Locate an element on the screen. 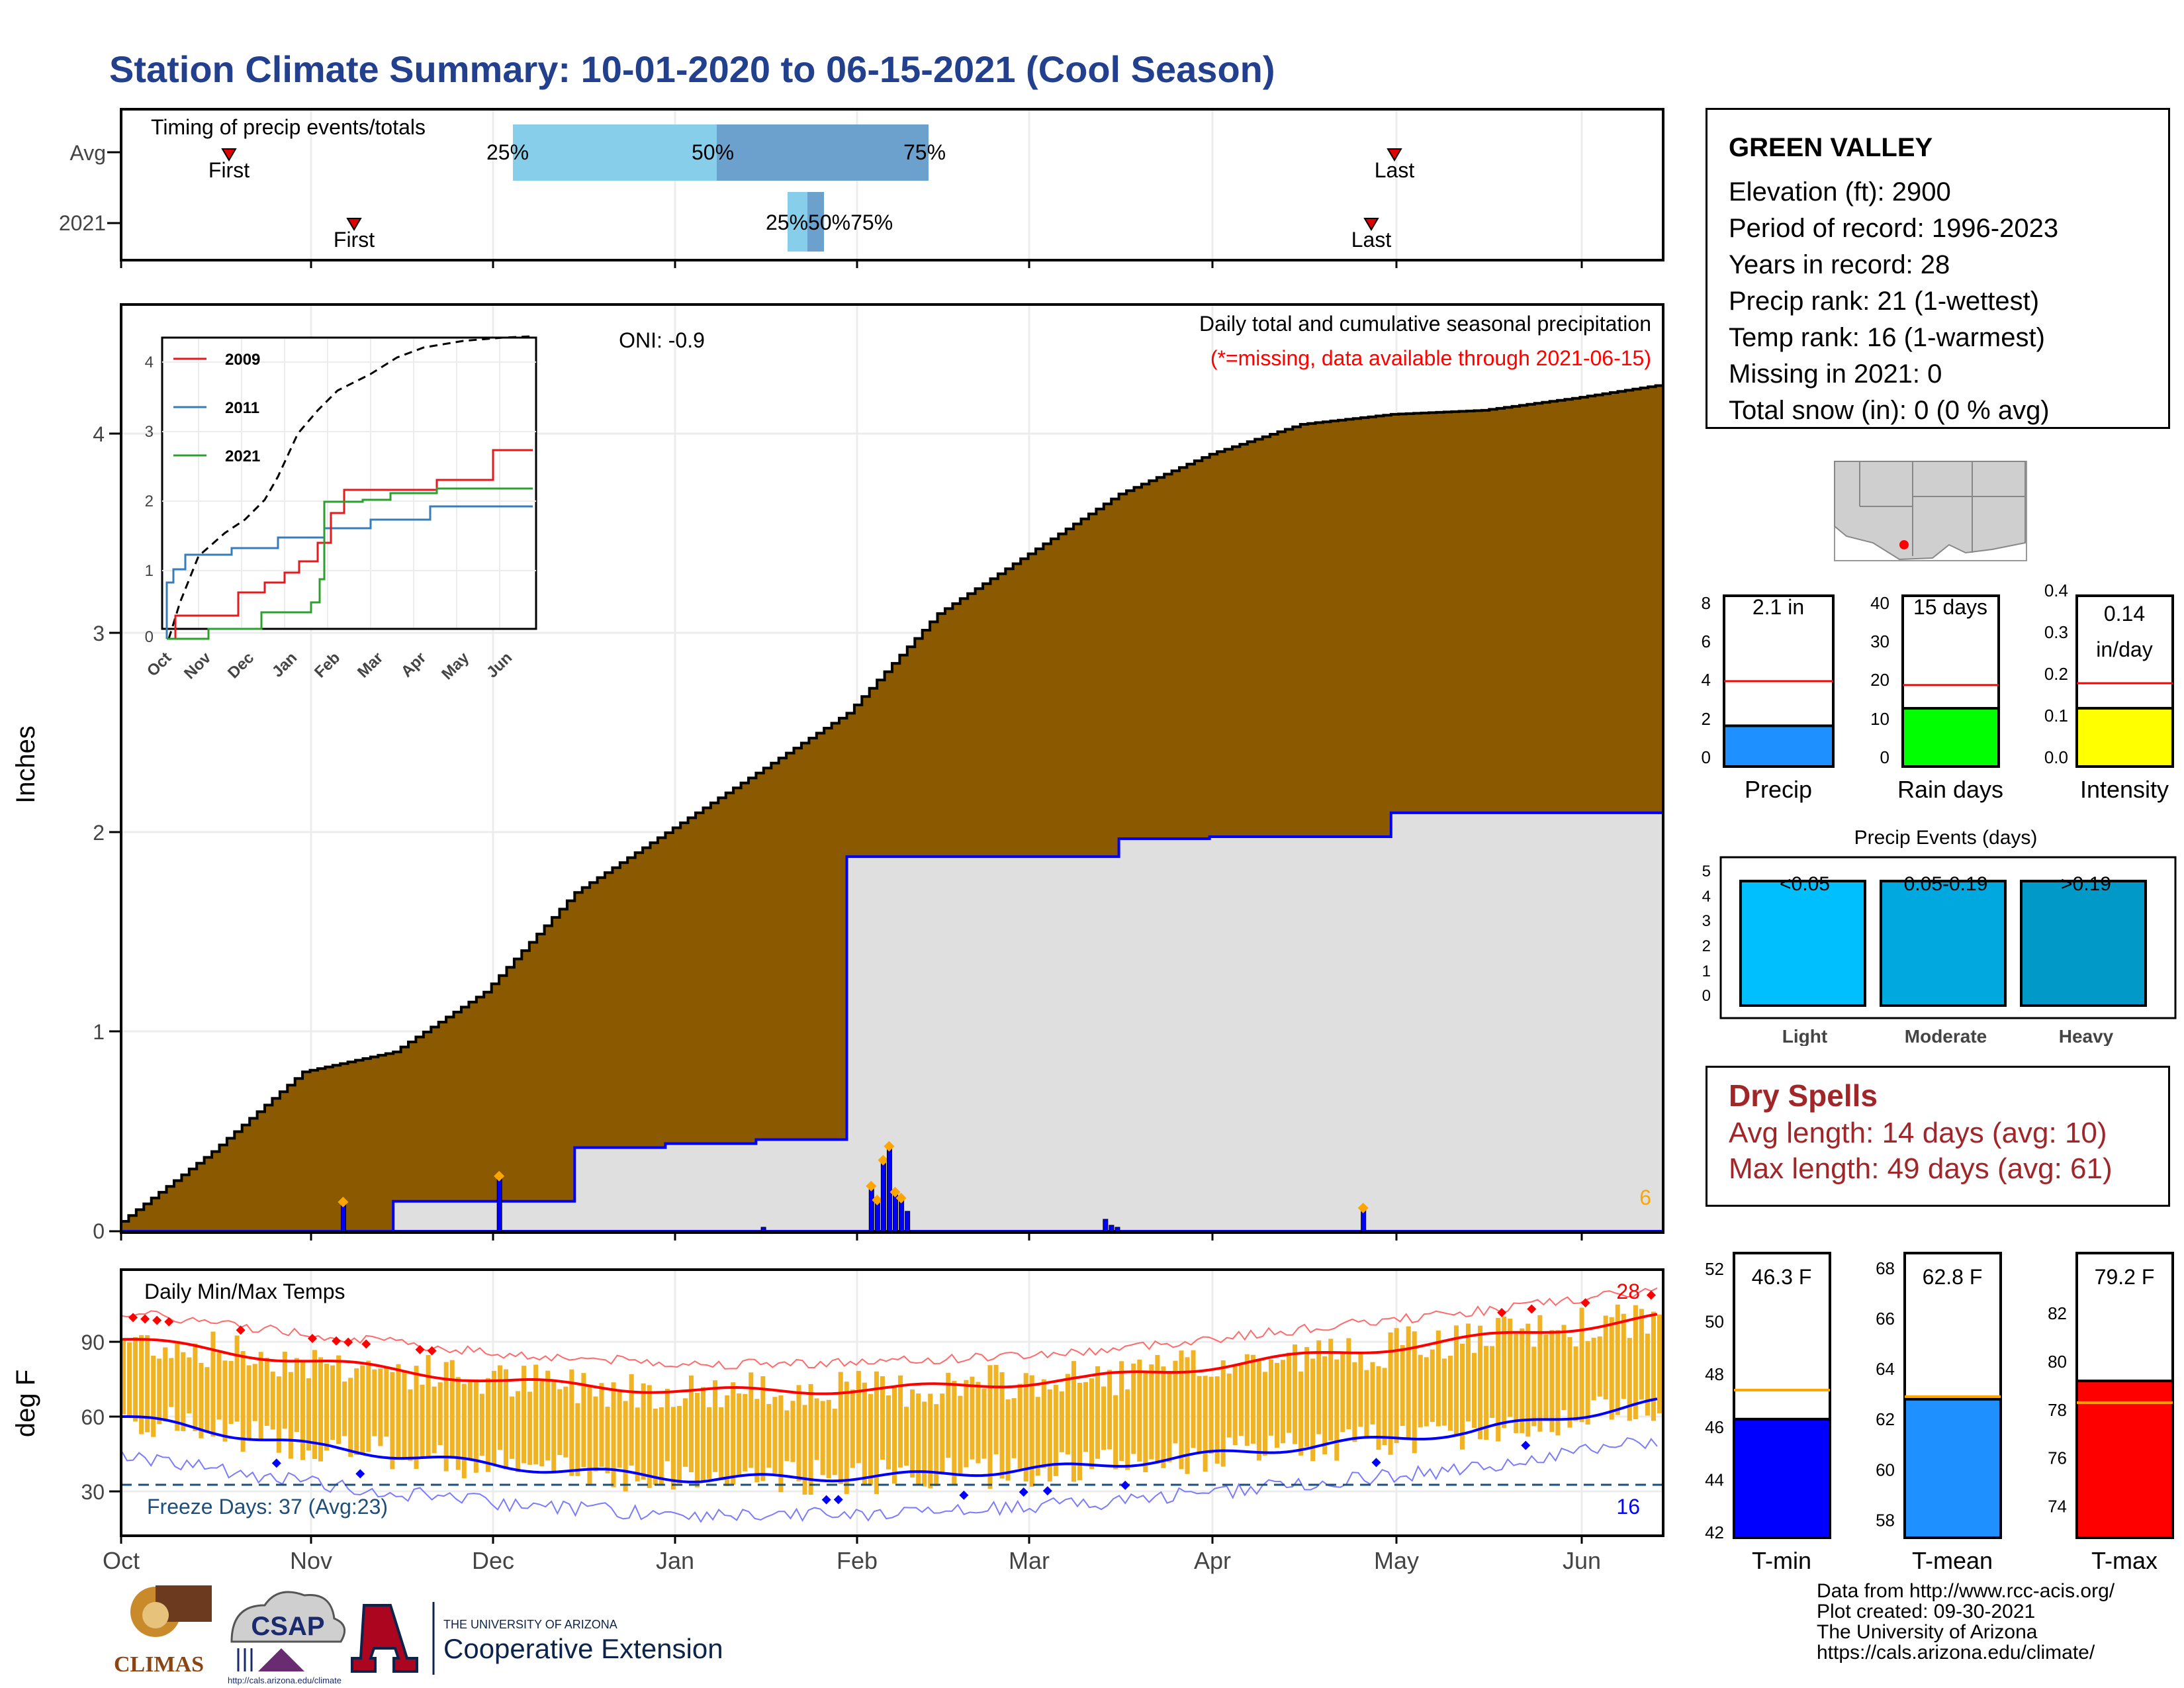 The image size is (2184, 1688). precip-event-marker is located at coordinates (343, 1201).